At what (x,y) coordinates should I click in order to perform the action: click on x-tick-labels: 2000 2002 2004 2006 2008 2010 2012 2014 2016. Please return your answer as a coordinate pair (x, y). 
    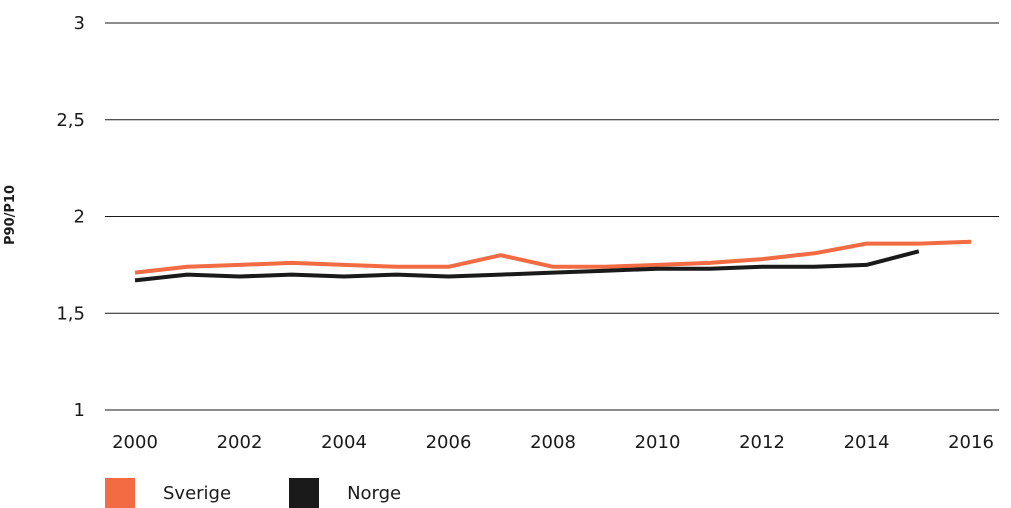
    Looking at the image, I should click on (553, 442).